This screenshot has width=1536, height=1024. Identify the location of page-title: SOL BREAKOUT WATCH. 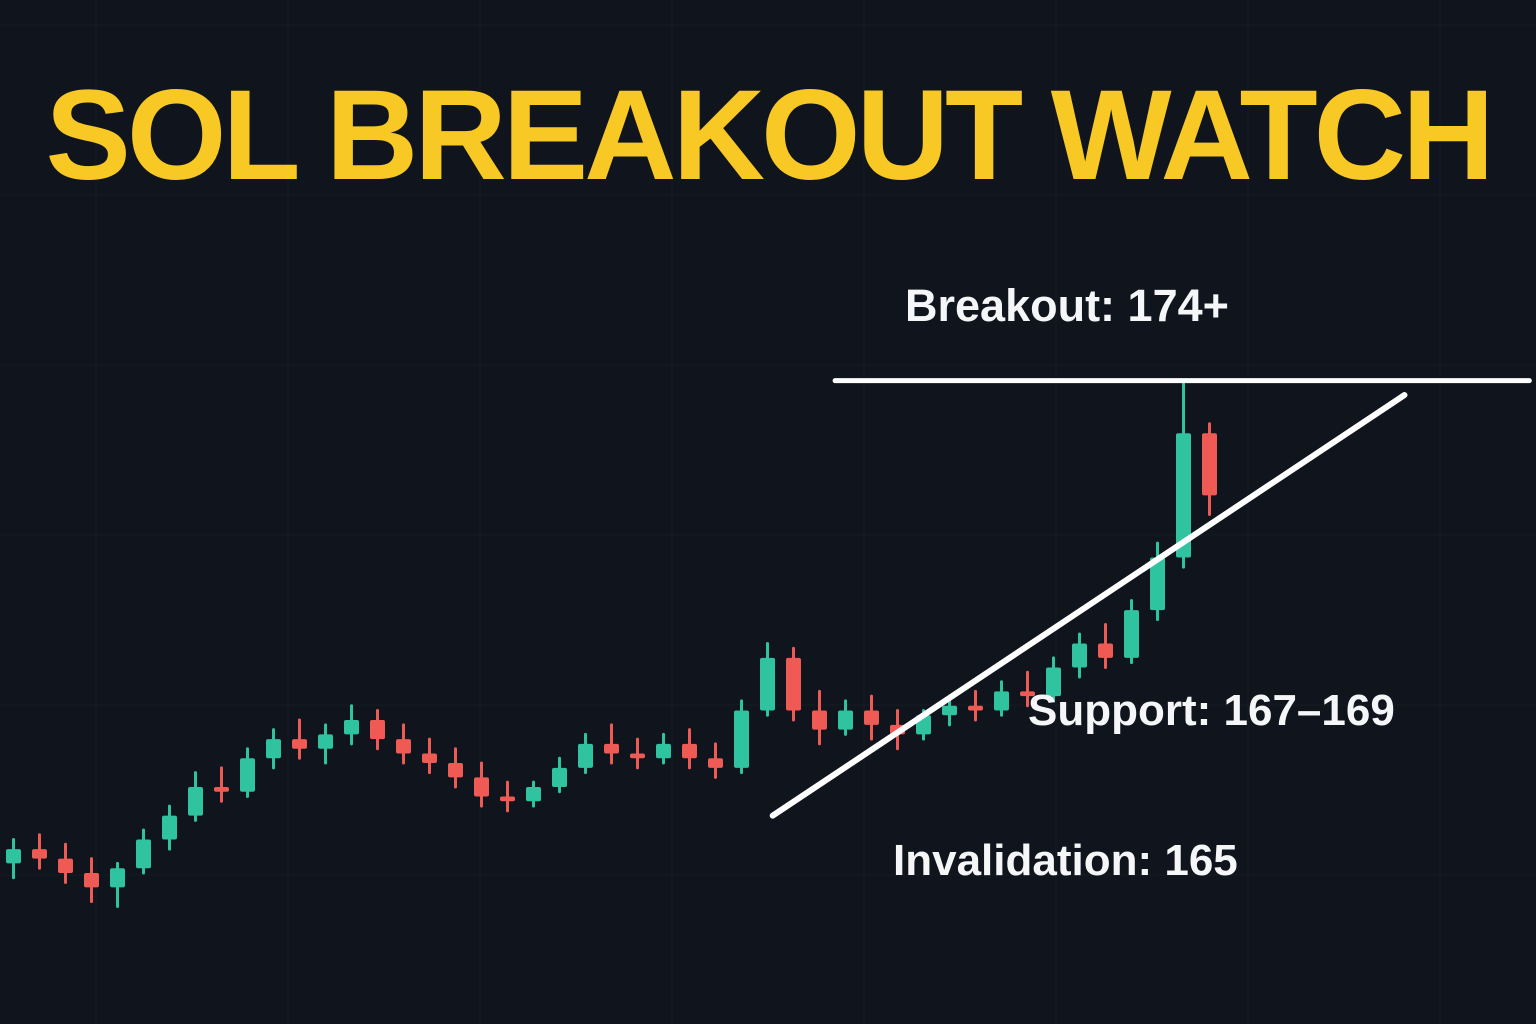
(770, 135).